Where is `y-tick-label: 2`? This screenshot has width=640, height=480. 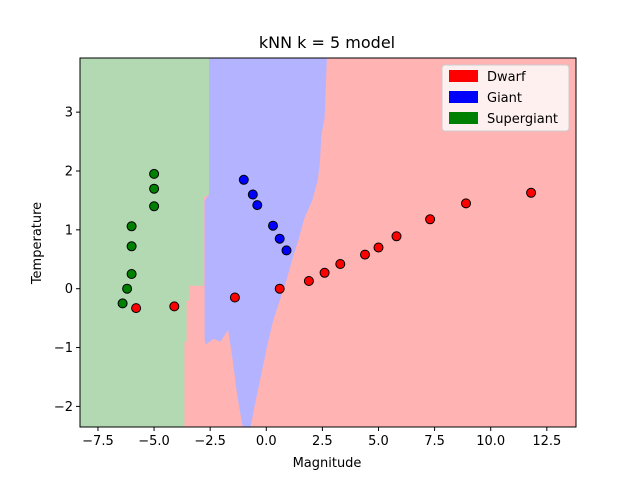 y-tick-label: 2 is located at coordinates (69, 171).